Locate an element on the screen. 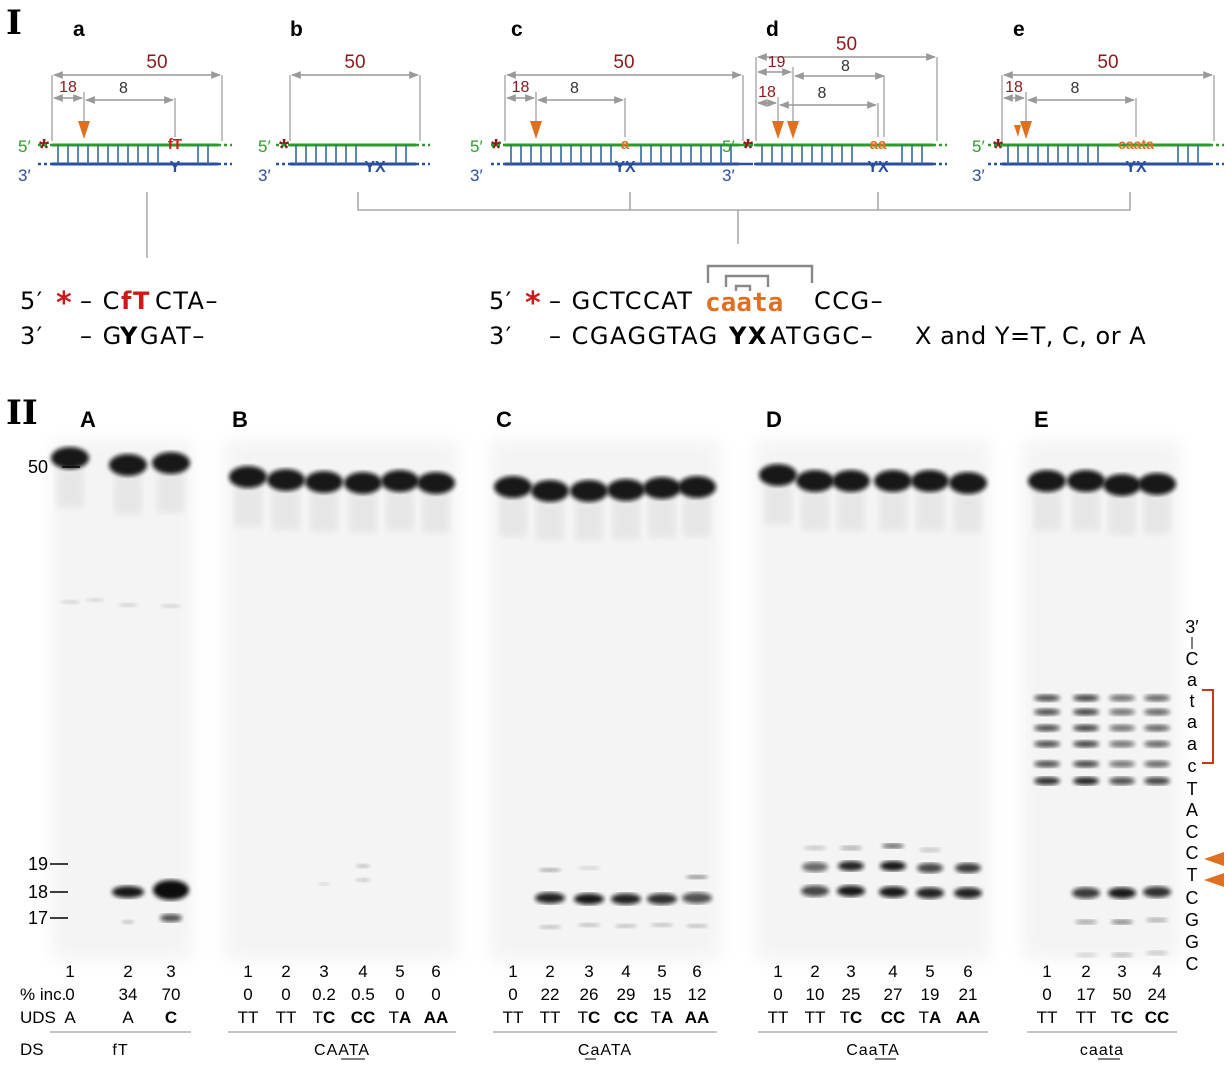  uds-first: AA is located at coordinates (697, 1017).